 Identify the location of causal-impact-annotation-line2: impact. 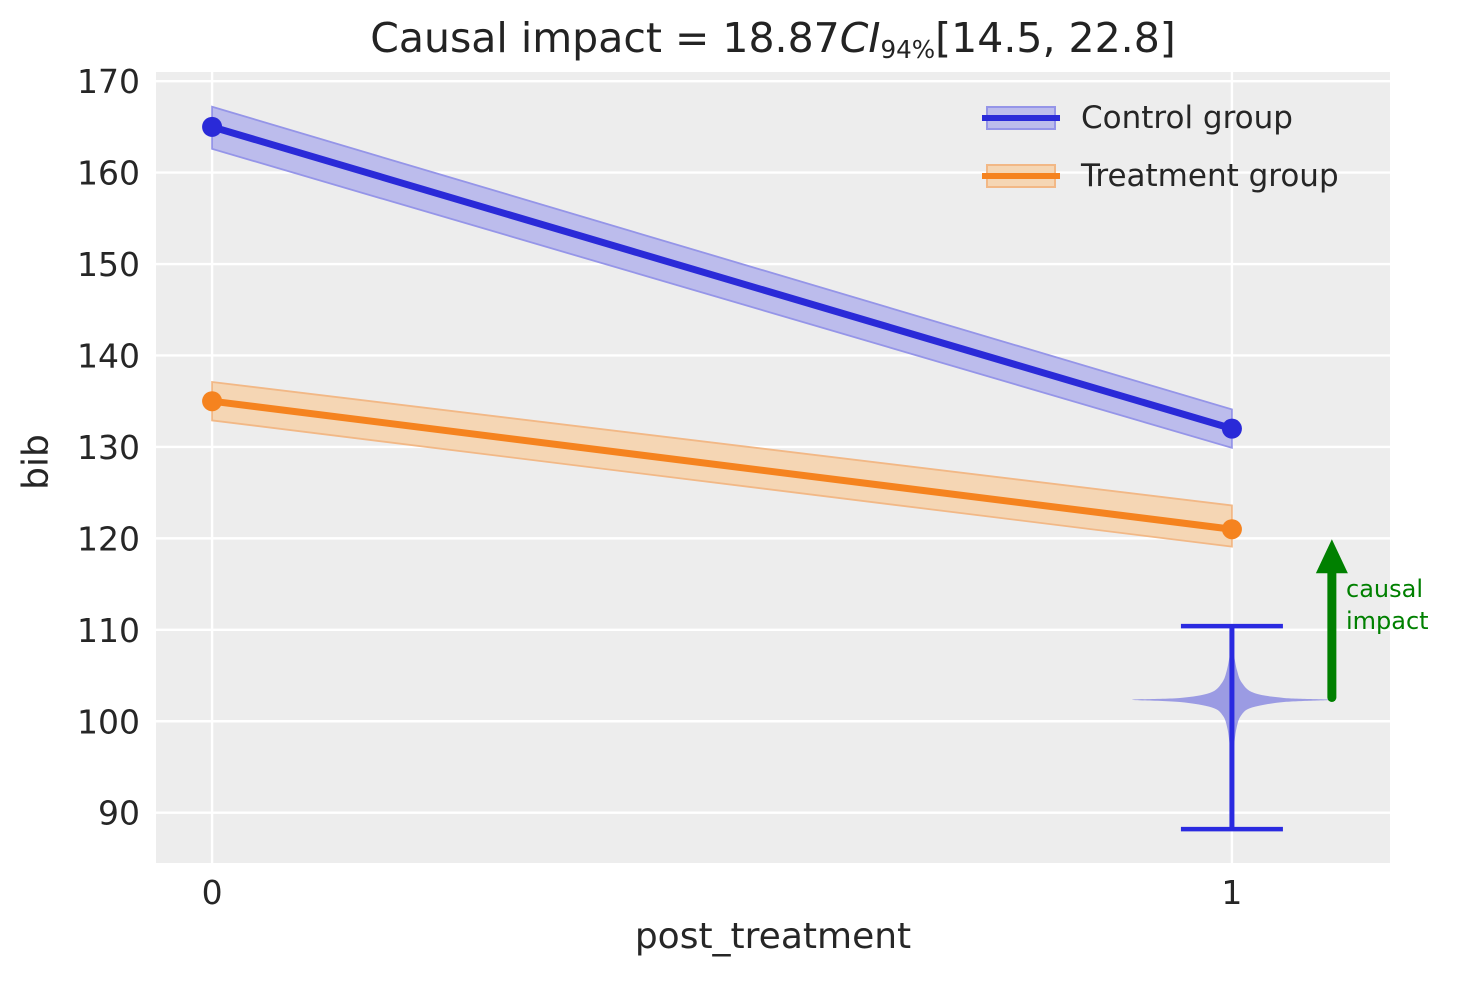
(1387, 620).